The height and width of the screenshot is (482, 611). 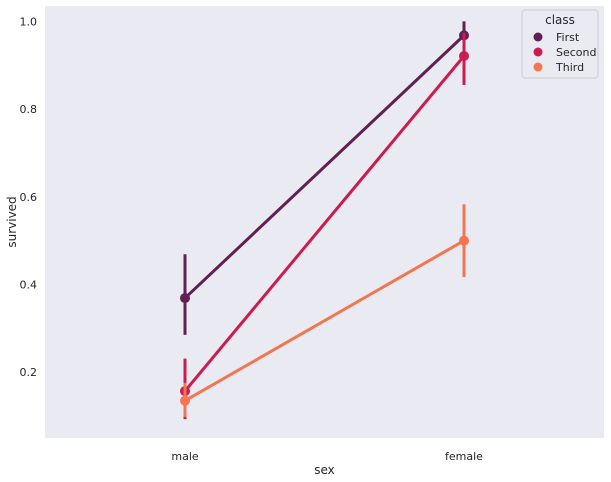 What do you see at coordinates (324, 470) in the screenshot?
I see `x-axis-label: sex` at bounding box center [324, 470].